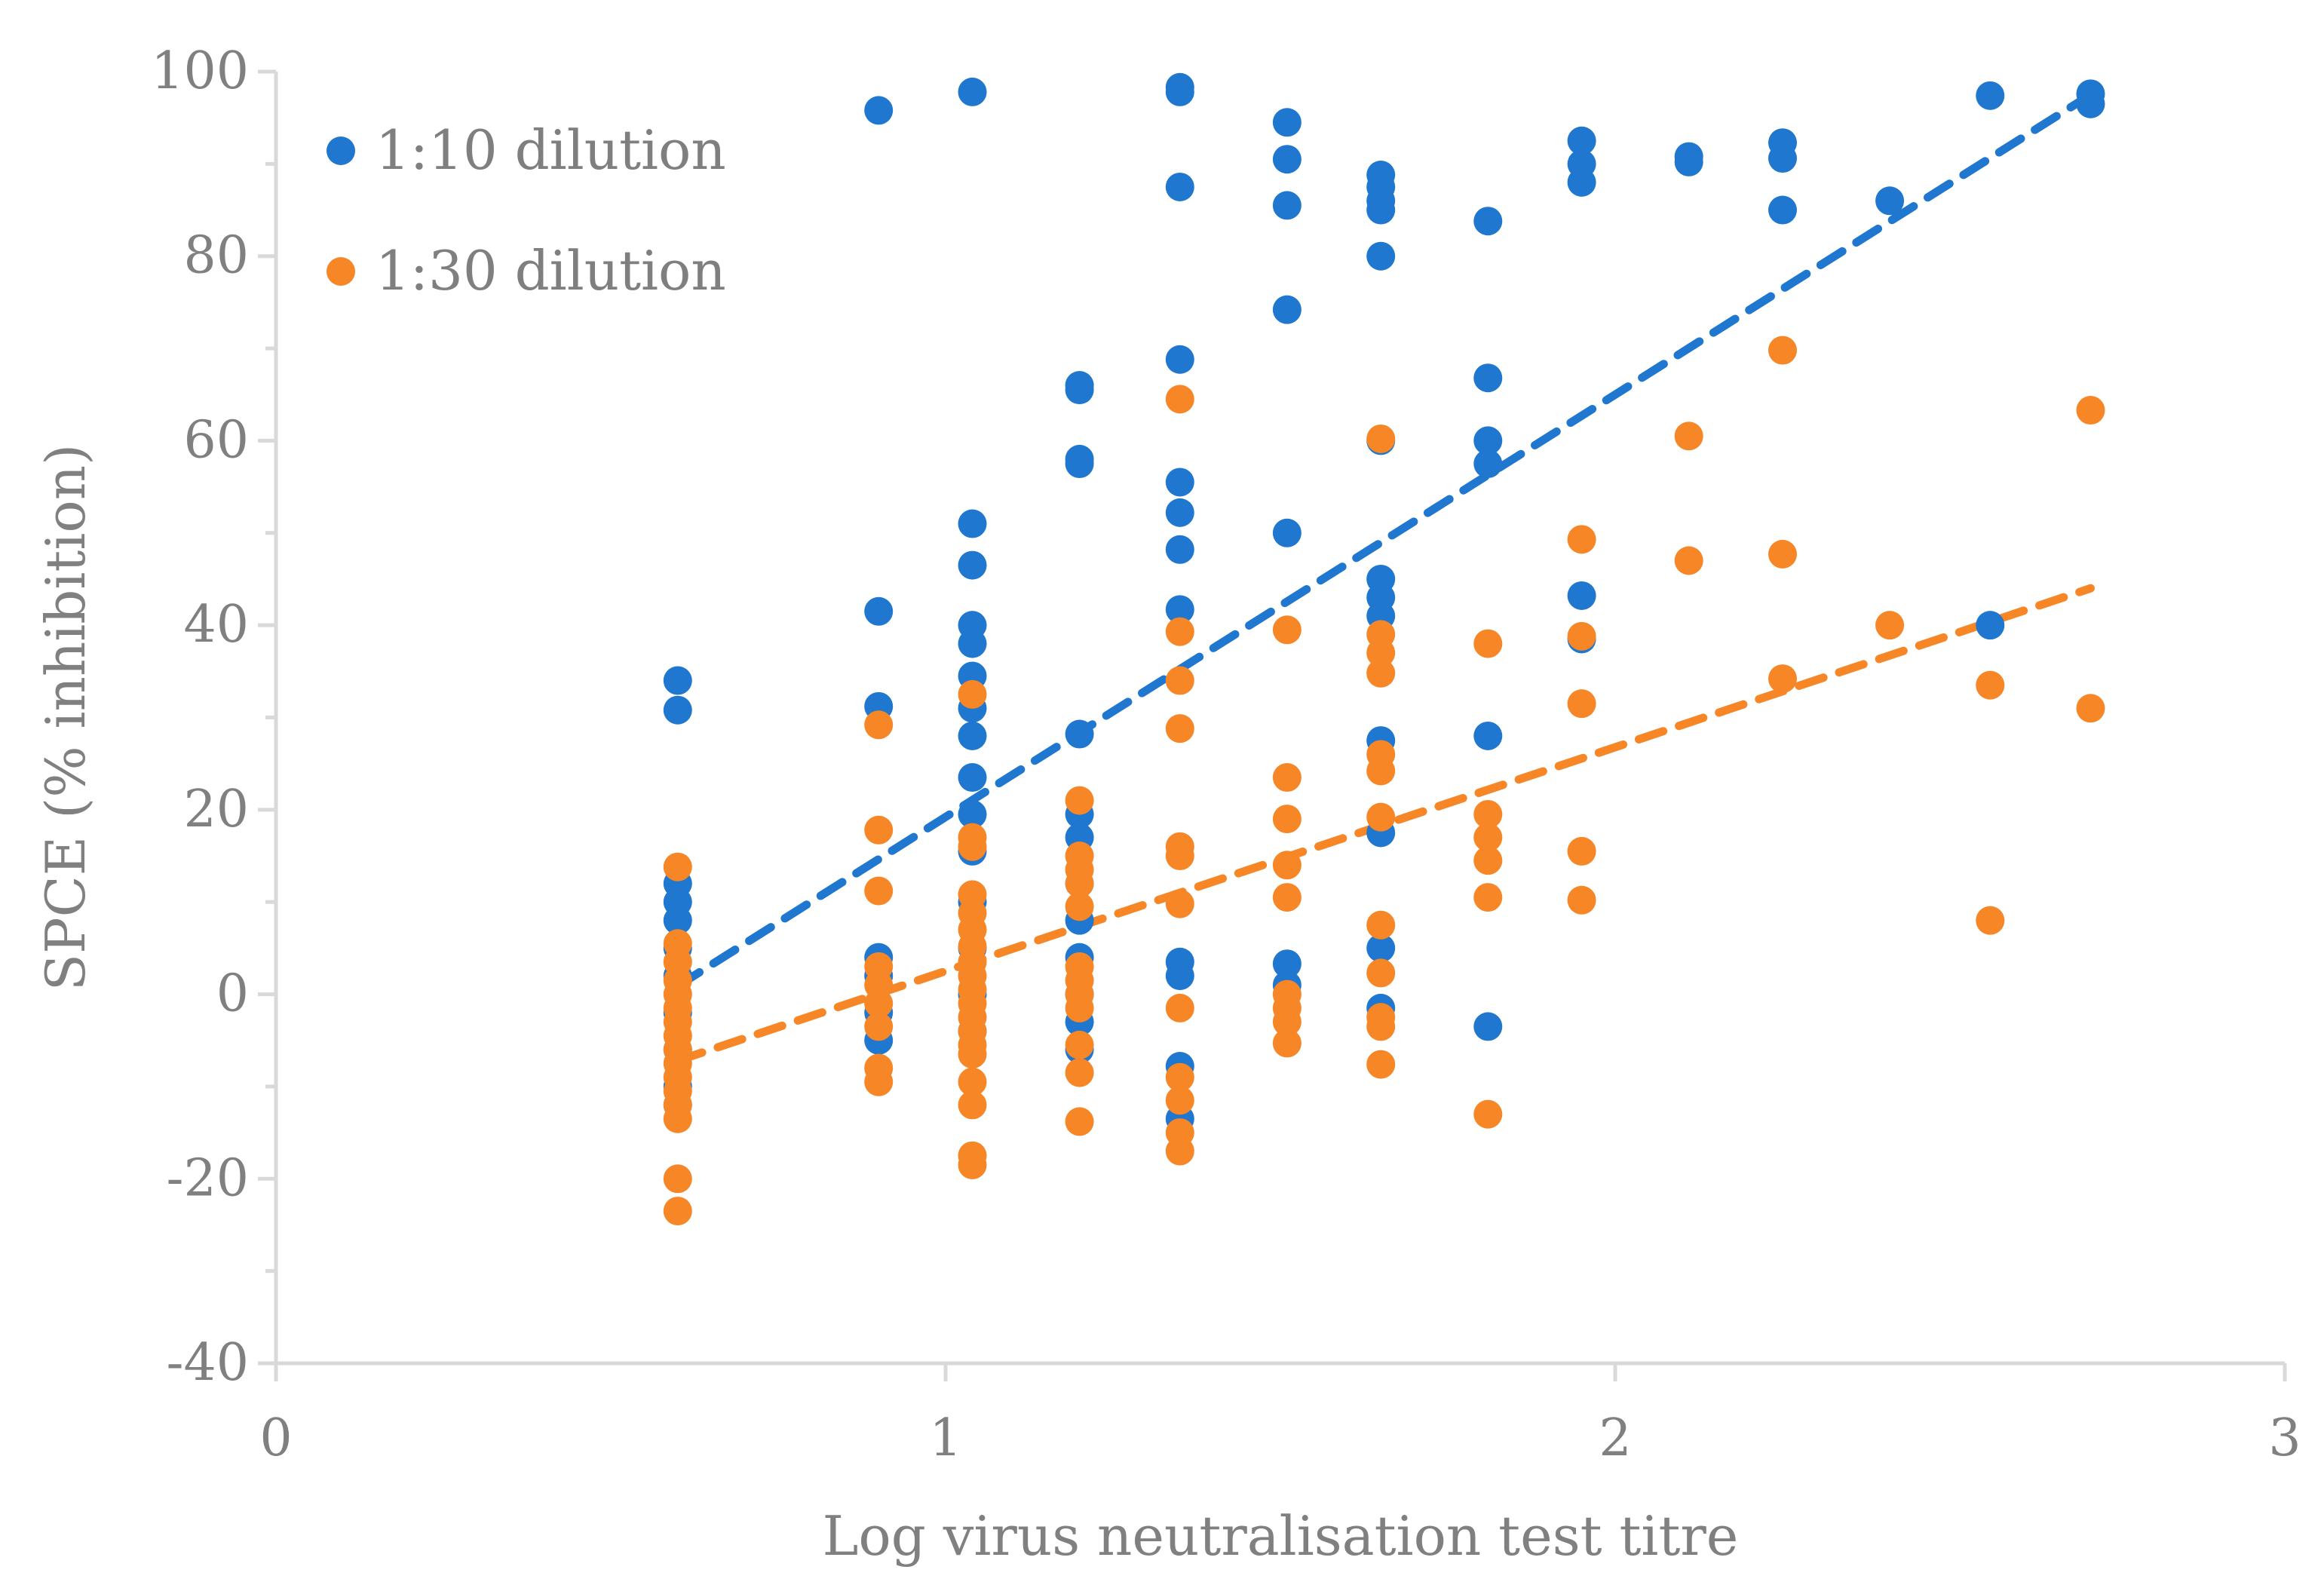 Image resolution: width=2324 pixels, height=1588 pixels. Describe the element at coordinates (1615, 1439) in the screenshot. I see `x-tick-label: 2` at that location.